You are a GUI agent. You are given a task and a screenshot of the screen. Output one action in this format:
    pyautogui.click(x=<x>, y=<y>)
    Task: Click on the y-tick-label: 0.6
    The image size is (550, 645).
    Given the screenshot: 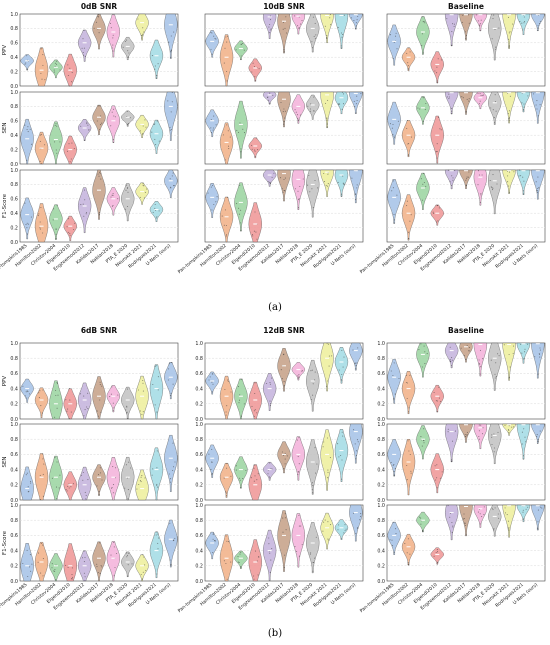 What is the action you would take?
    pyautogui.click(x=14, y=44)
    